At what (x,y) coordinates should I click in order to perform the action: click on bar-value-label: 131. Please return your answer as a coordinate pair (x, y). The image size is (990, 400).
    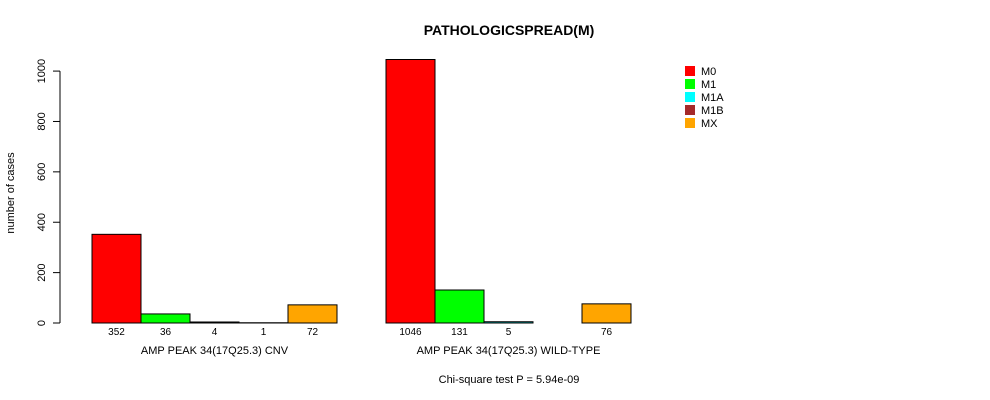
    Looking at the image, I should click on (459, 332).